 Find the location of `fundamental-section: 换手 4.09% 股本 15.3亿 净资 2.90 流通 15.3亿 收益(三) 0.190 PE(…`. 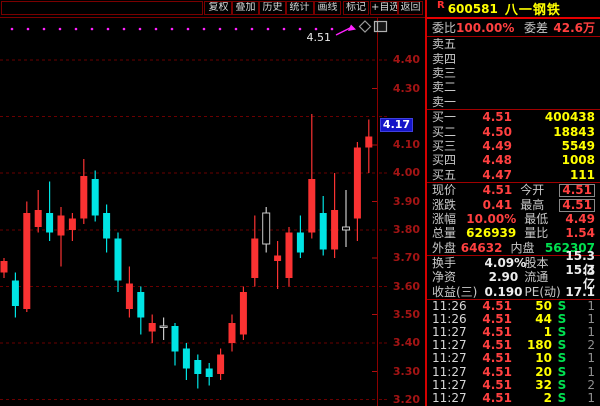

fundamental-section: 换手 4.09% 股本 15.3亿 净资 2.90 流通 15.3亿 收益(三) 0.190 PE(… is located at coordinates (513, 274).